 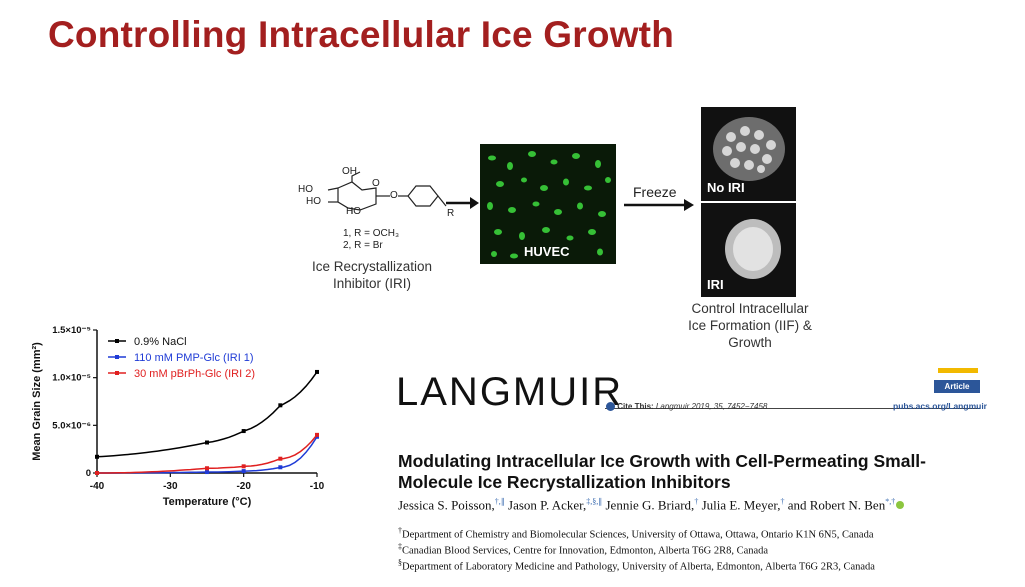 I want to click on author-name: Jason P. Acker,, so click(x=547, y=505).